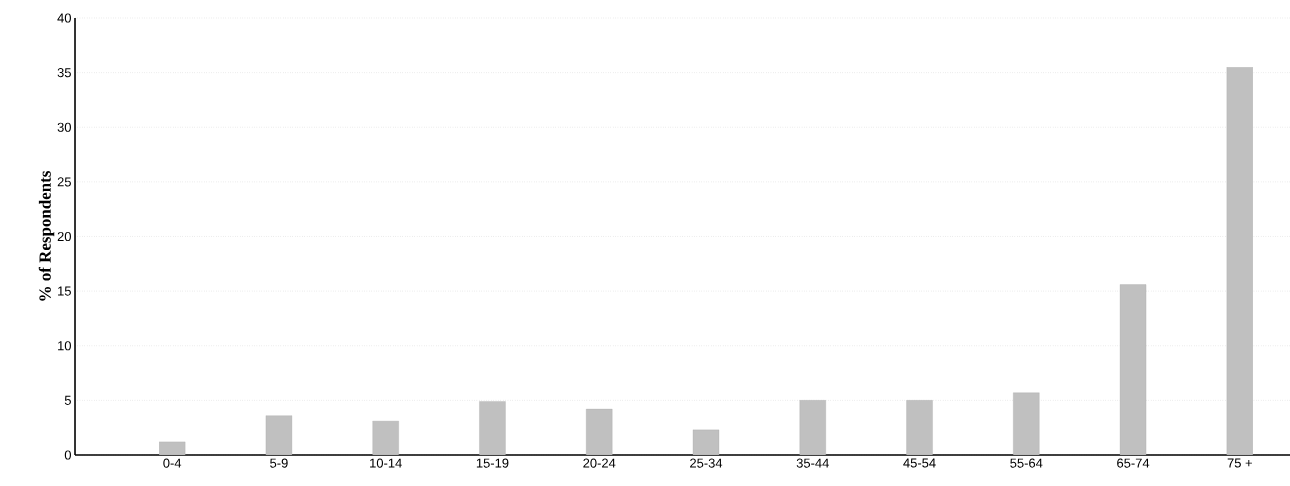 Image resolution: width=1290 pixels, height=486 pixels. Describe the element at coordinates (492, 463) in the screenshot. I see `x-tick-label: 15-19` at that location.